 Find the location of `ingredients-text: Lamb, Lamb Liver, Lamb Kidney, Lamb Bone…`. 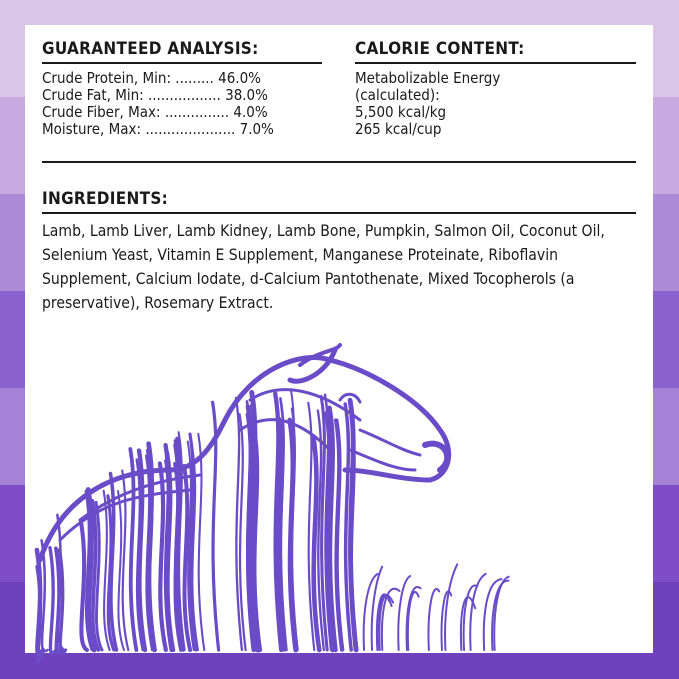

ingredients-text: Lamb, Lamb Liver, Lamb Kidney, Lamb Bone… is located at coordinates (323, 267).